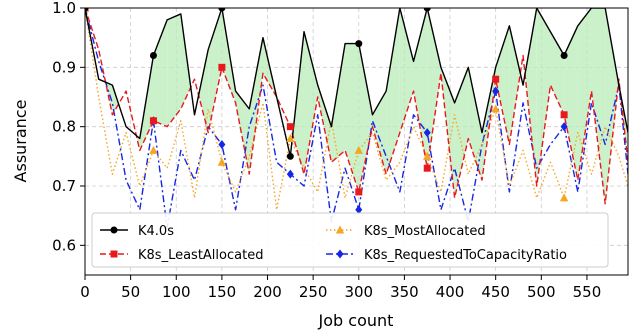 This screenshot has width=638, height=333. I want to click on x-tick-label: 350, so click(404, 292).